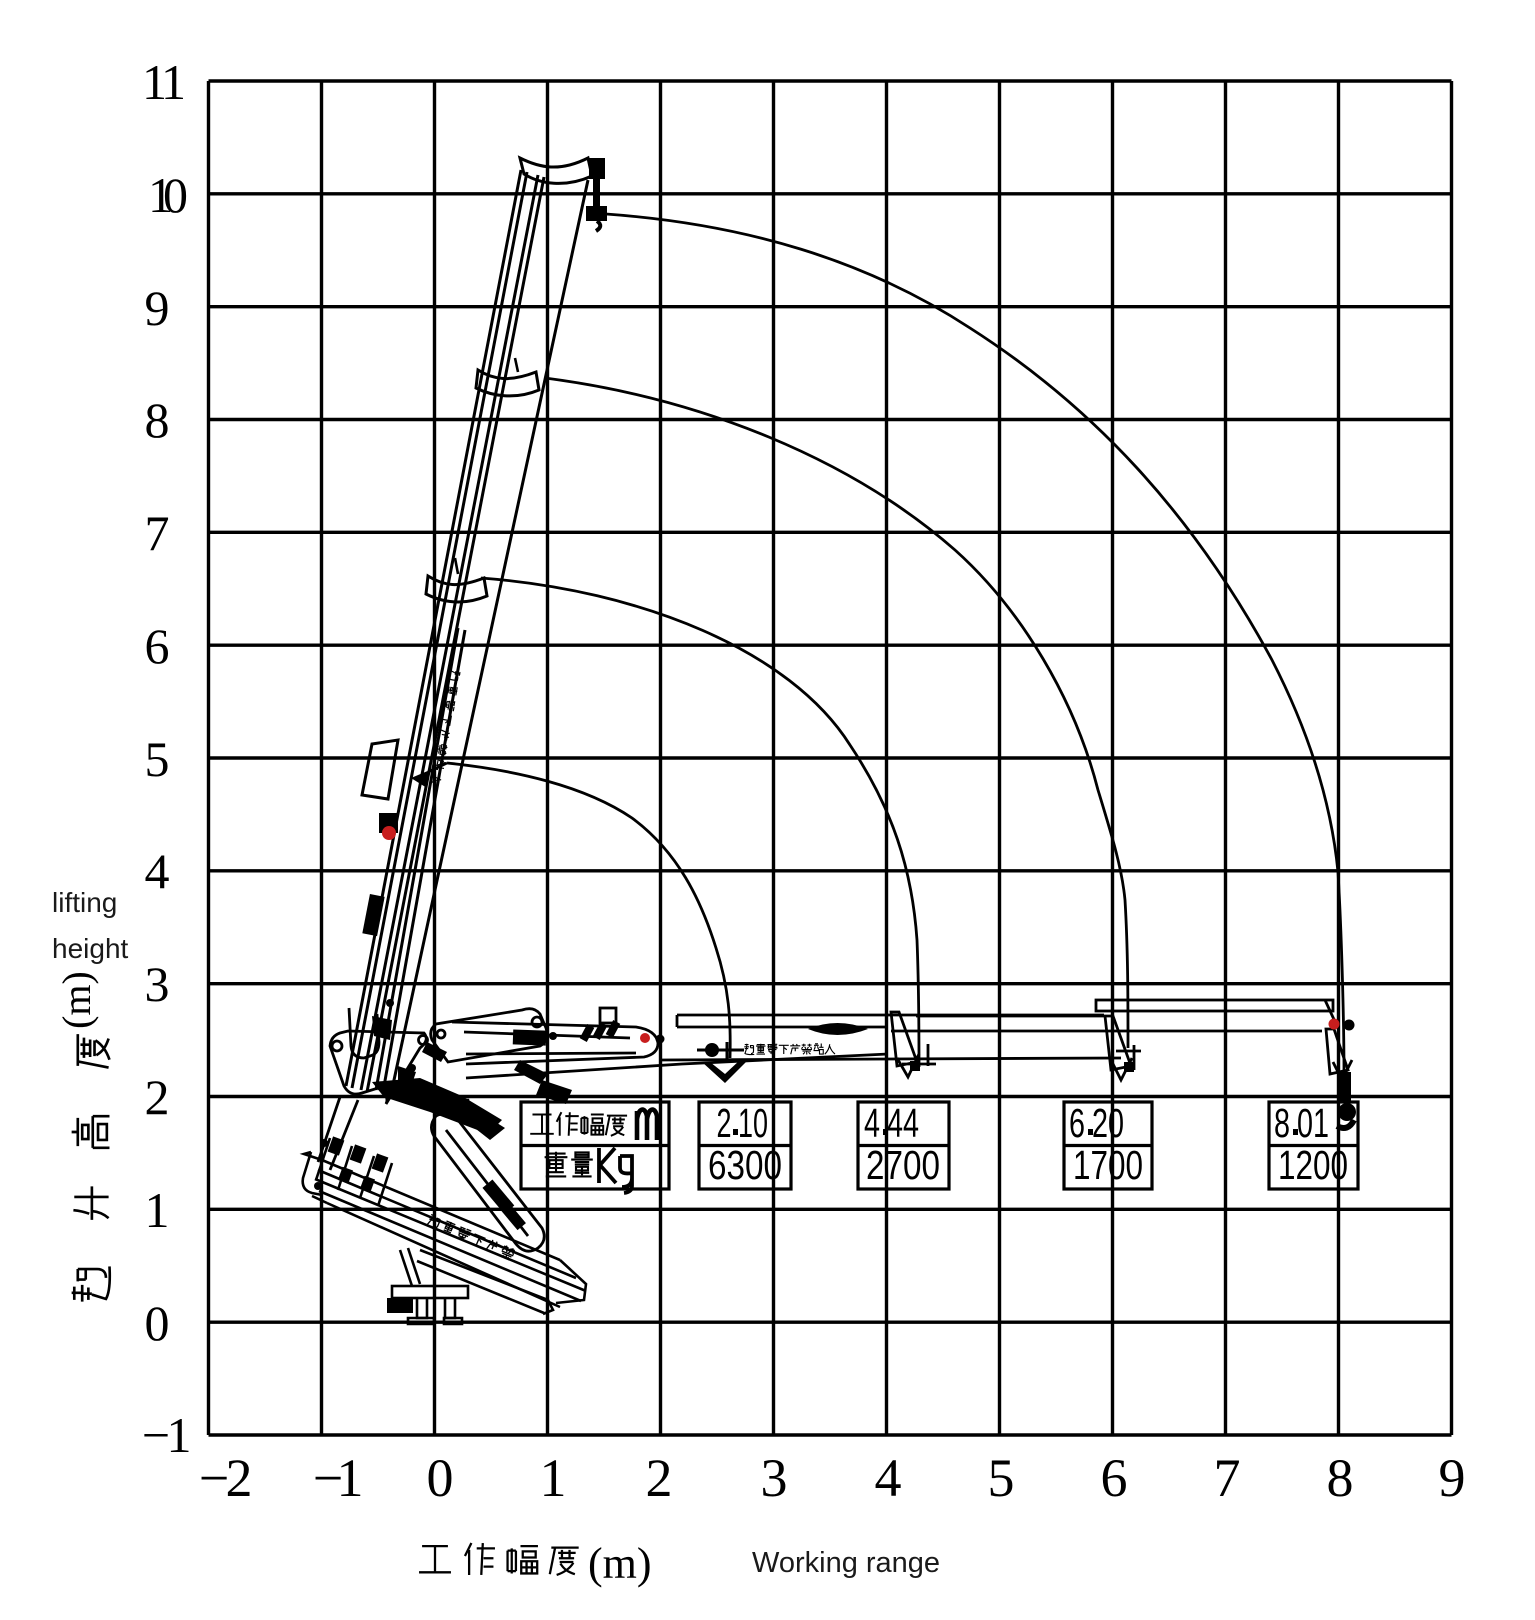  I want to click on svg-text: Working range, so click(846, 1563).